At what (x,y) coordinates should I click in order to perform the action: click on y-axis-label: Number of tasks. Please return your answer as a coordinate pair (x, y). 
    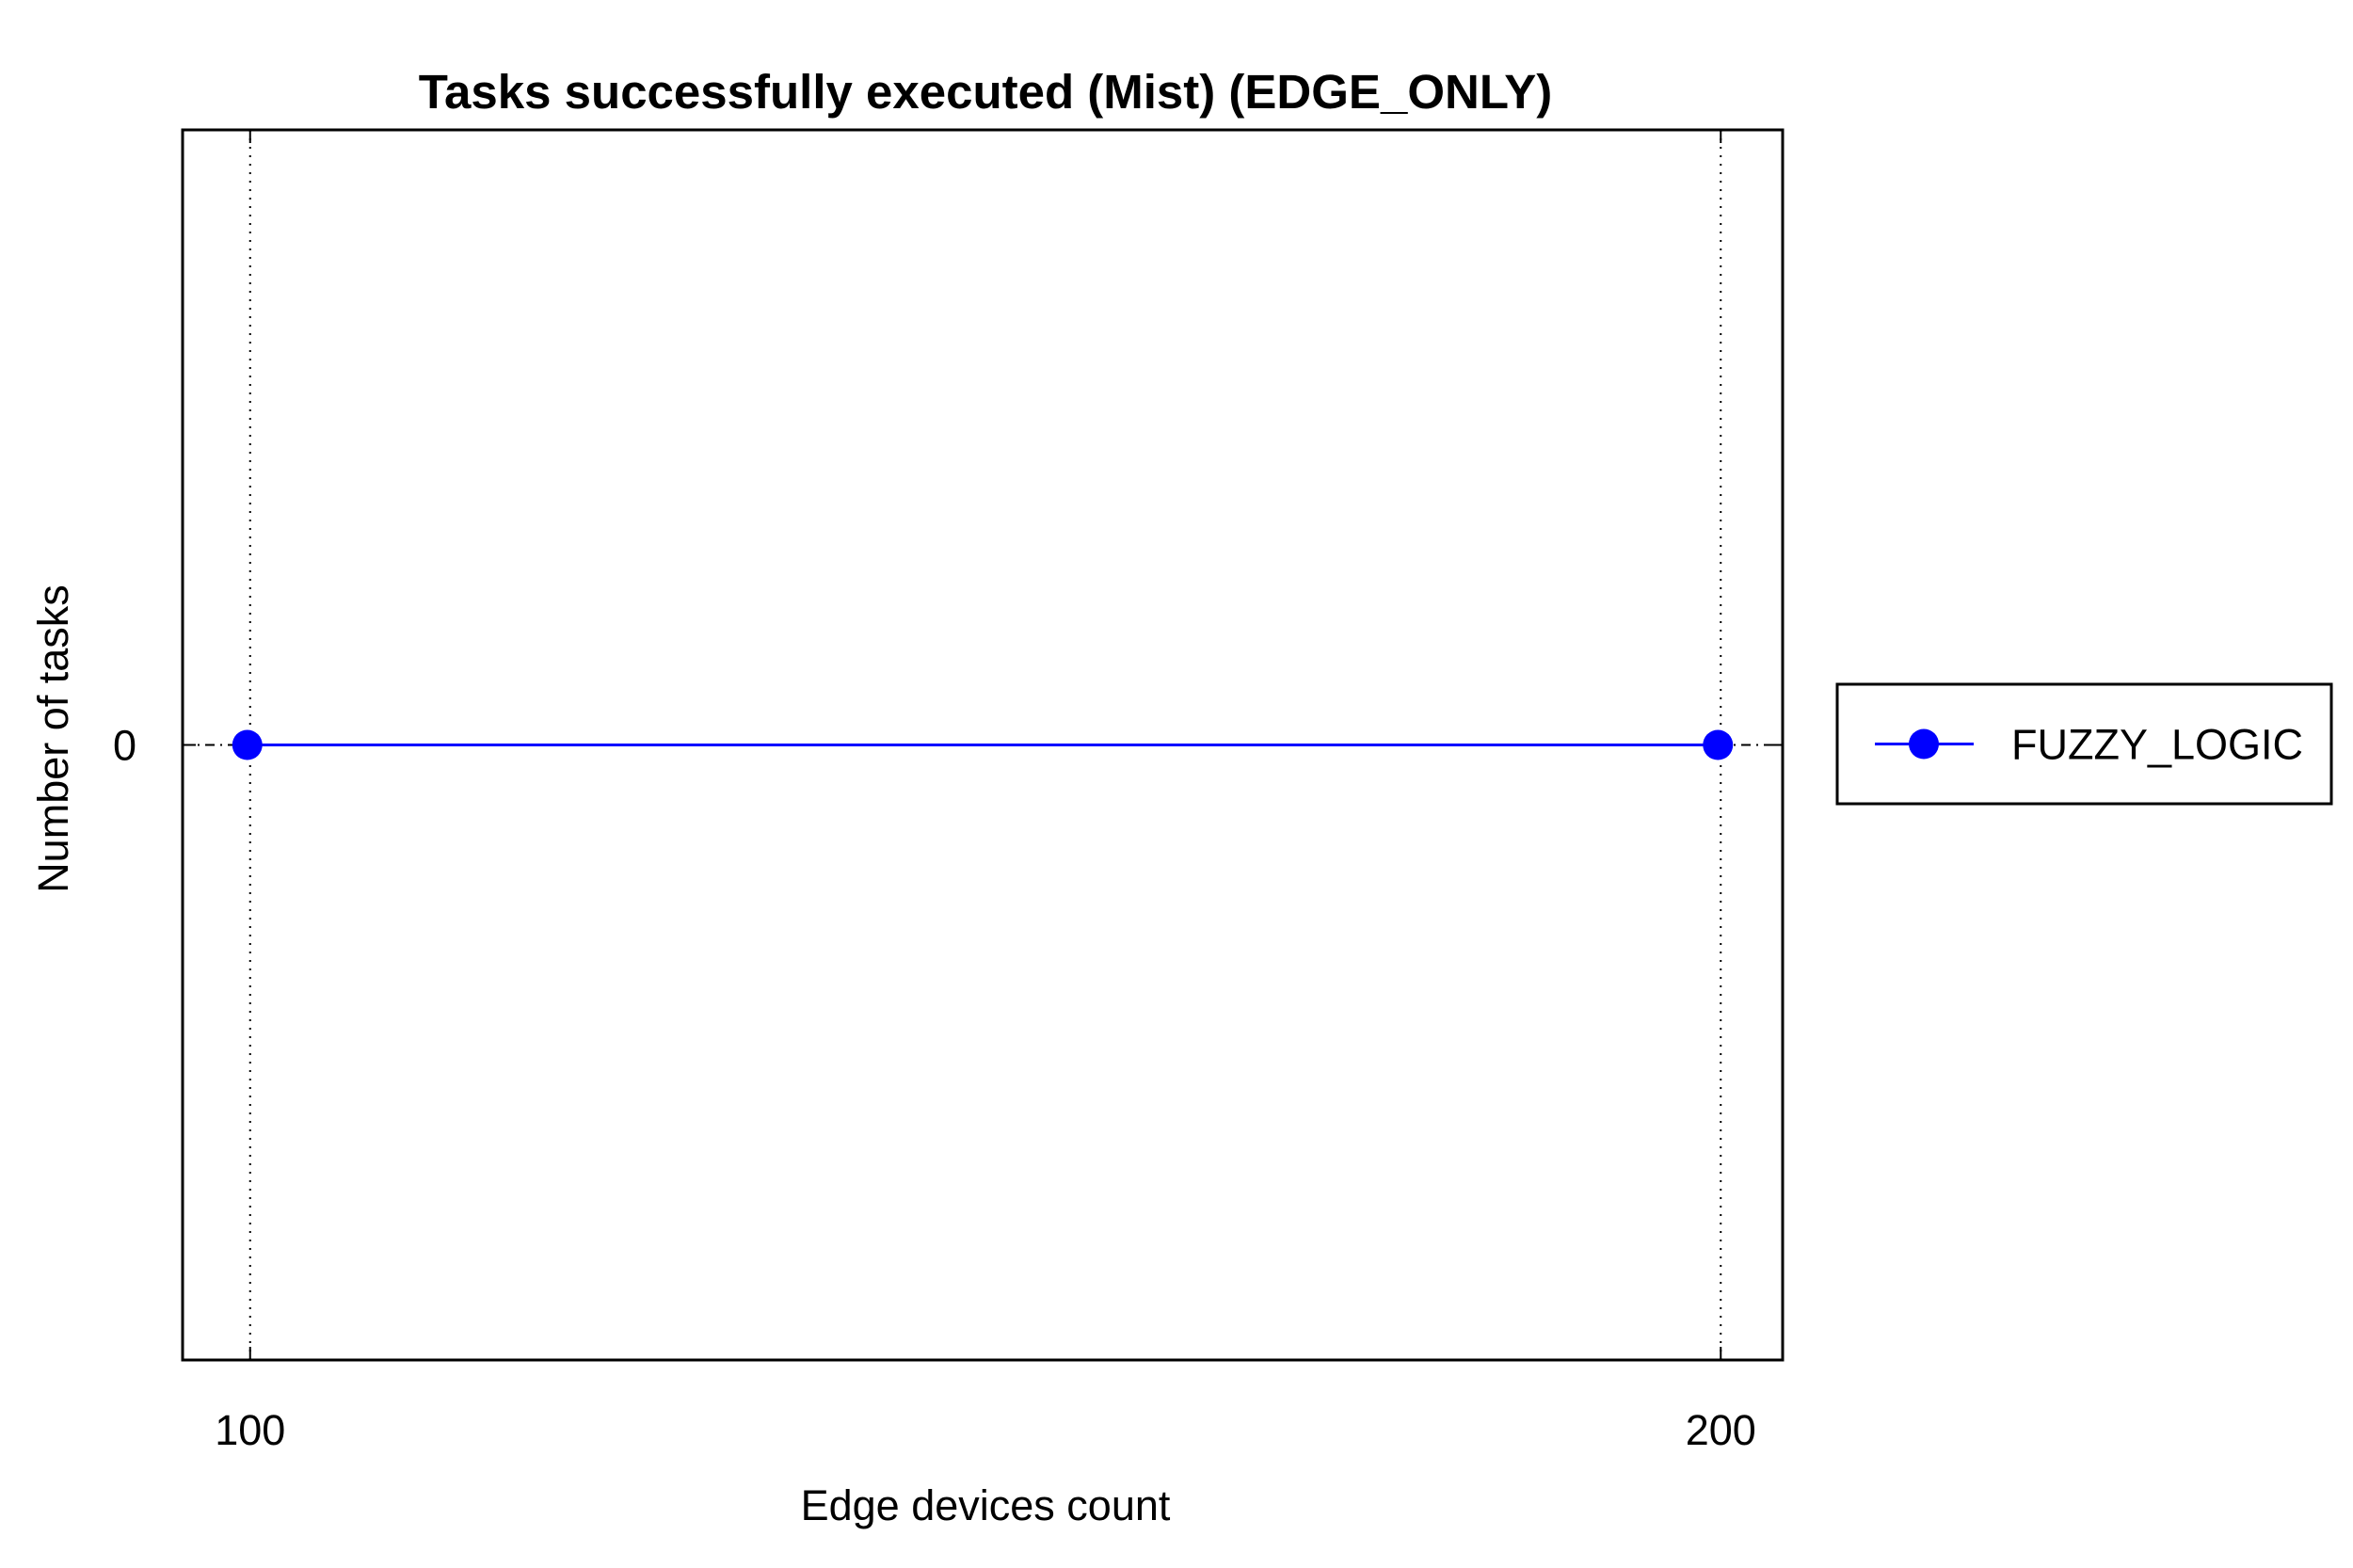
    Looking at the image, I should click on (53, 738).